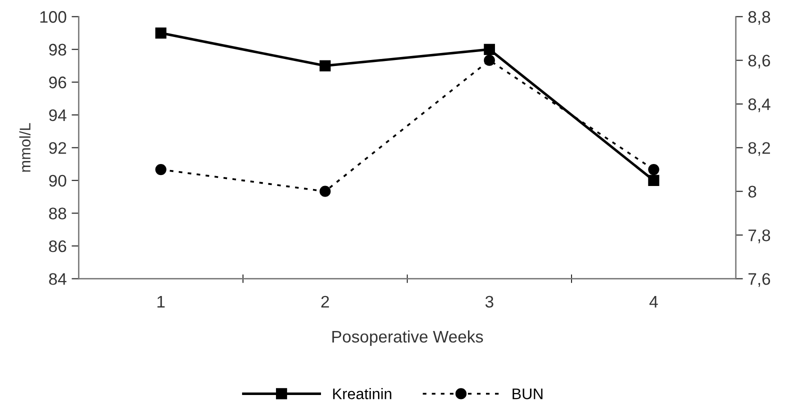  I want to click on y-tick-label: 84, so click(57, 279).